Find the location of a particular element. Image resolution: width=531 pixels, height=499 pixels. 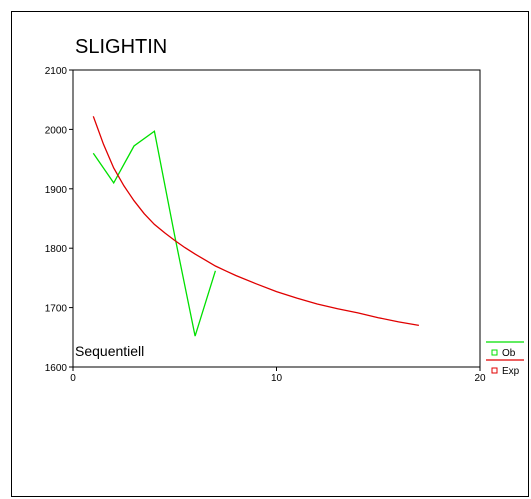

y-tick-label: 2100 is located at coordinates (56, 71).